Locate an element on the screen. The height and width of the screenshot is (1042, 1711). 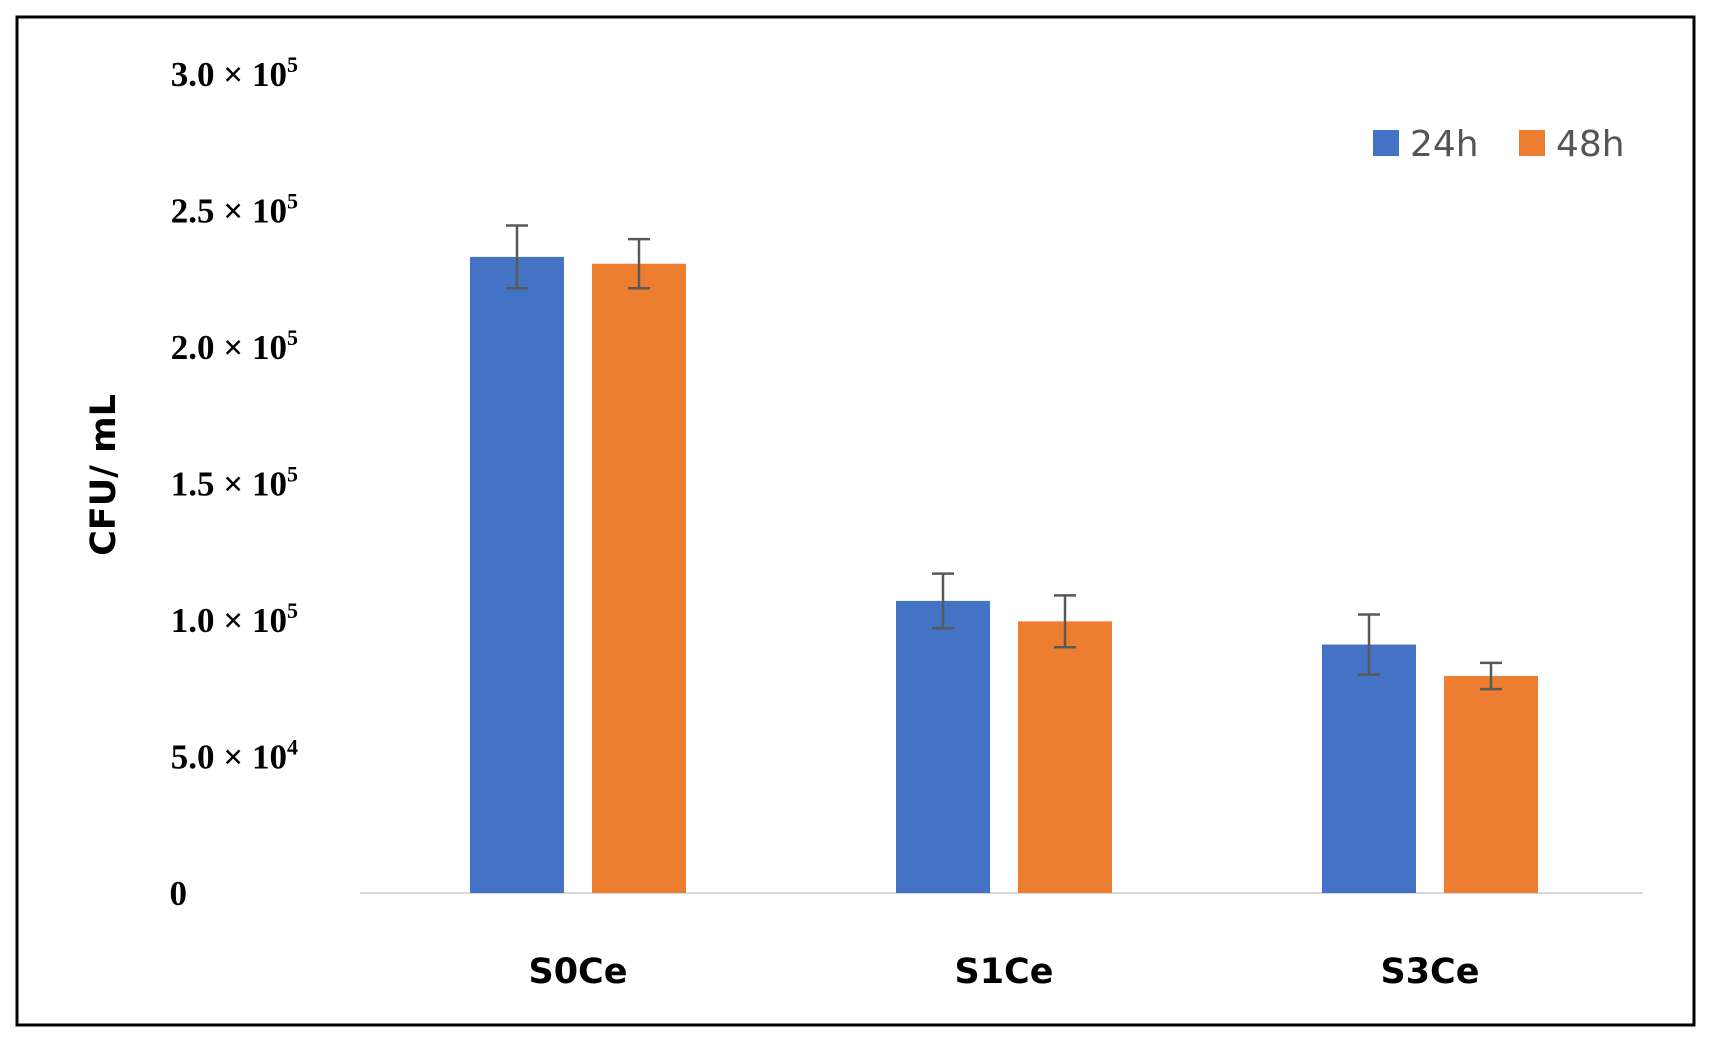
legend: 24h 48h is located at coordinates (1499, 144).